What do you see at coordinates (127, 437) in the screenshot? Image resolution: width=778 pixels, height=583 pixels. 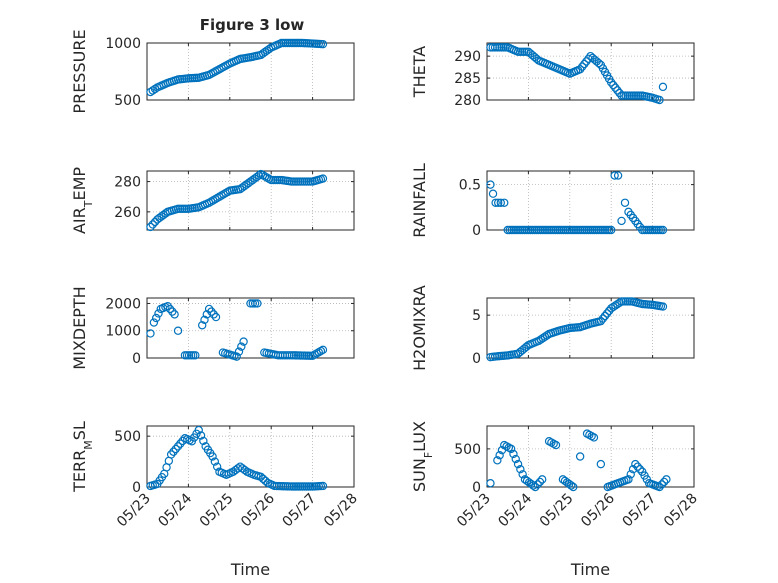 I see `y-tick-label: 500` at bounding box center [127, 437].